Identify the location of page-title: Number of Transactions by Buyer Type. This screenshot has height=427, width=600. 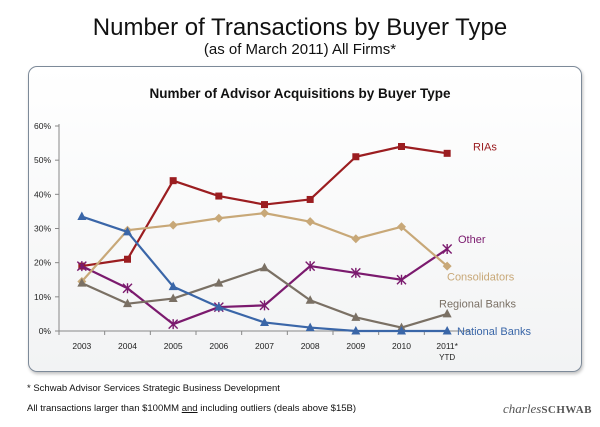
(300, 27).